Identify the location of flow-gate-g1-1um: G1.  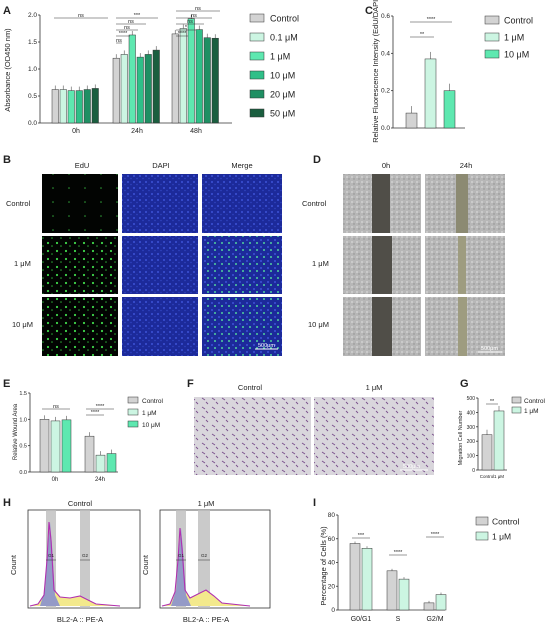
(181, 555).